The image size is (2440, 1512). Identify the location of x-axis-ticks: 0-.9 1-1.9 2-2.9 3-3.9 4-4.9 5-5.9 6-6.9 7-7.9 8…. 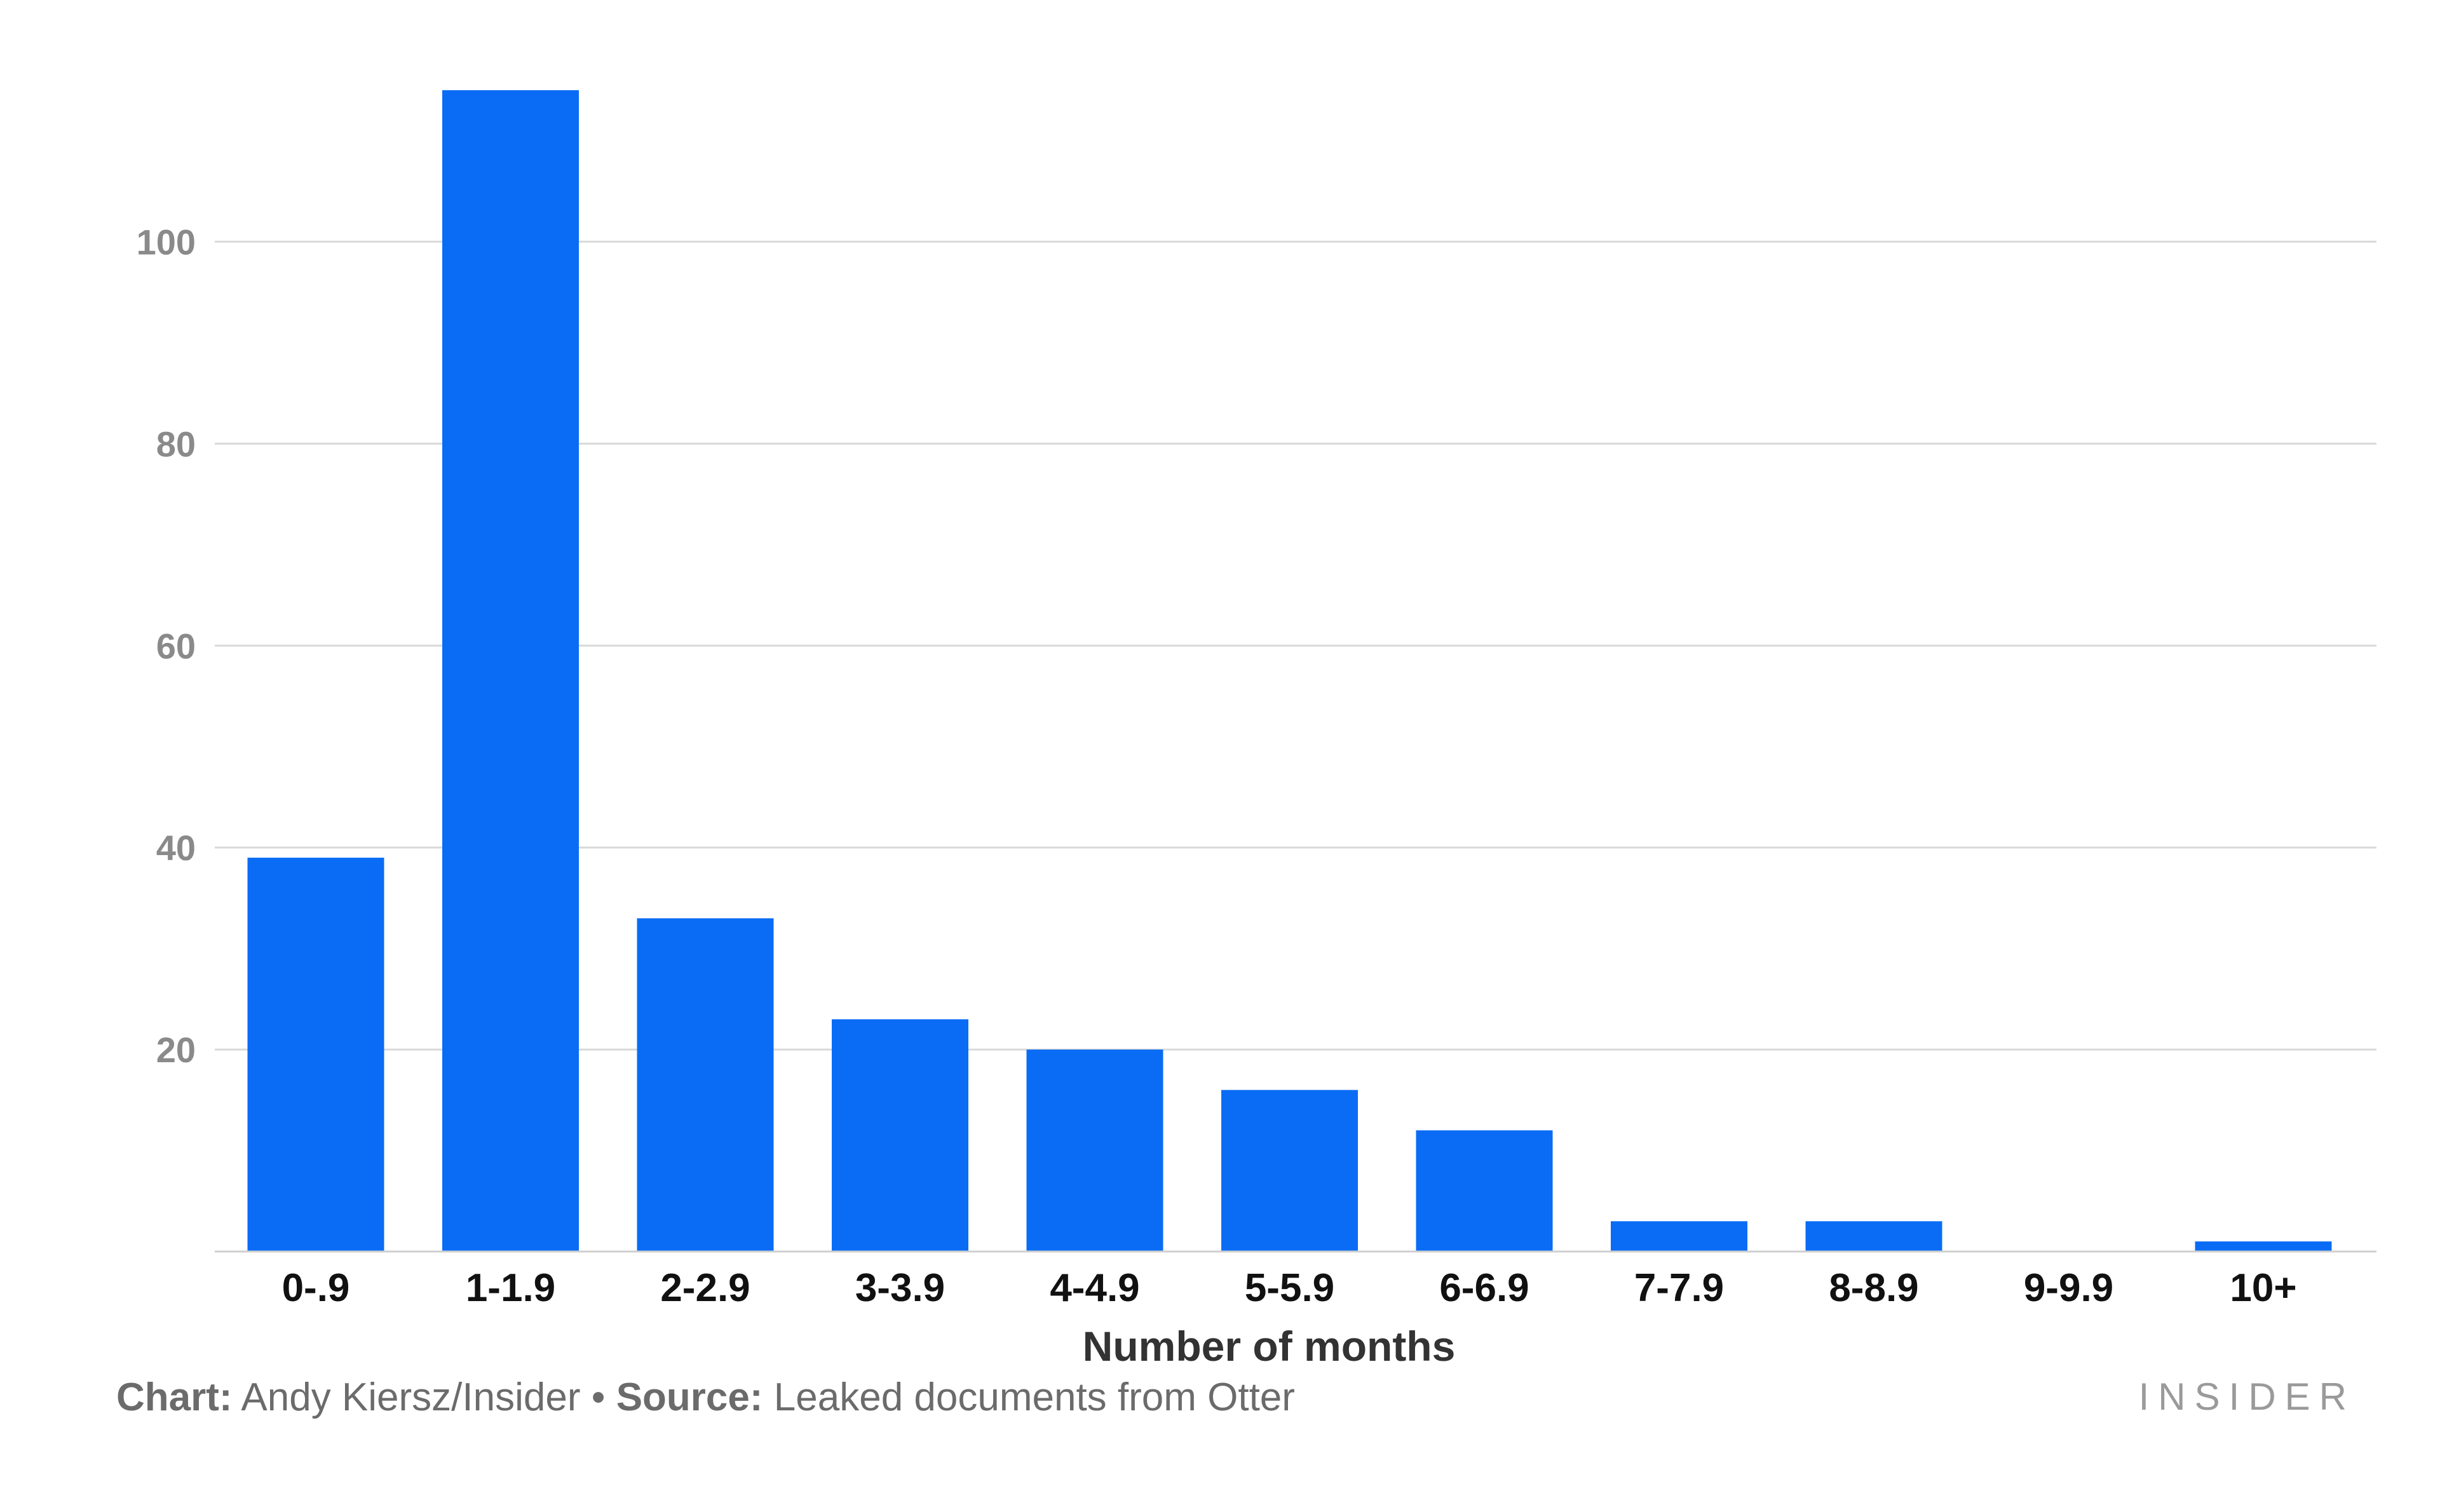
(1289, 1288).